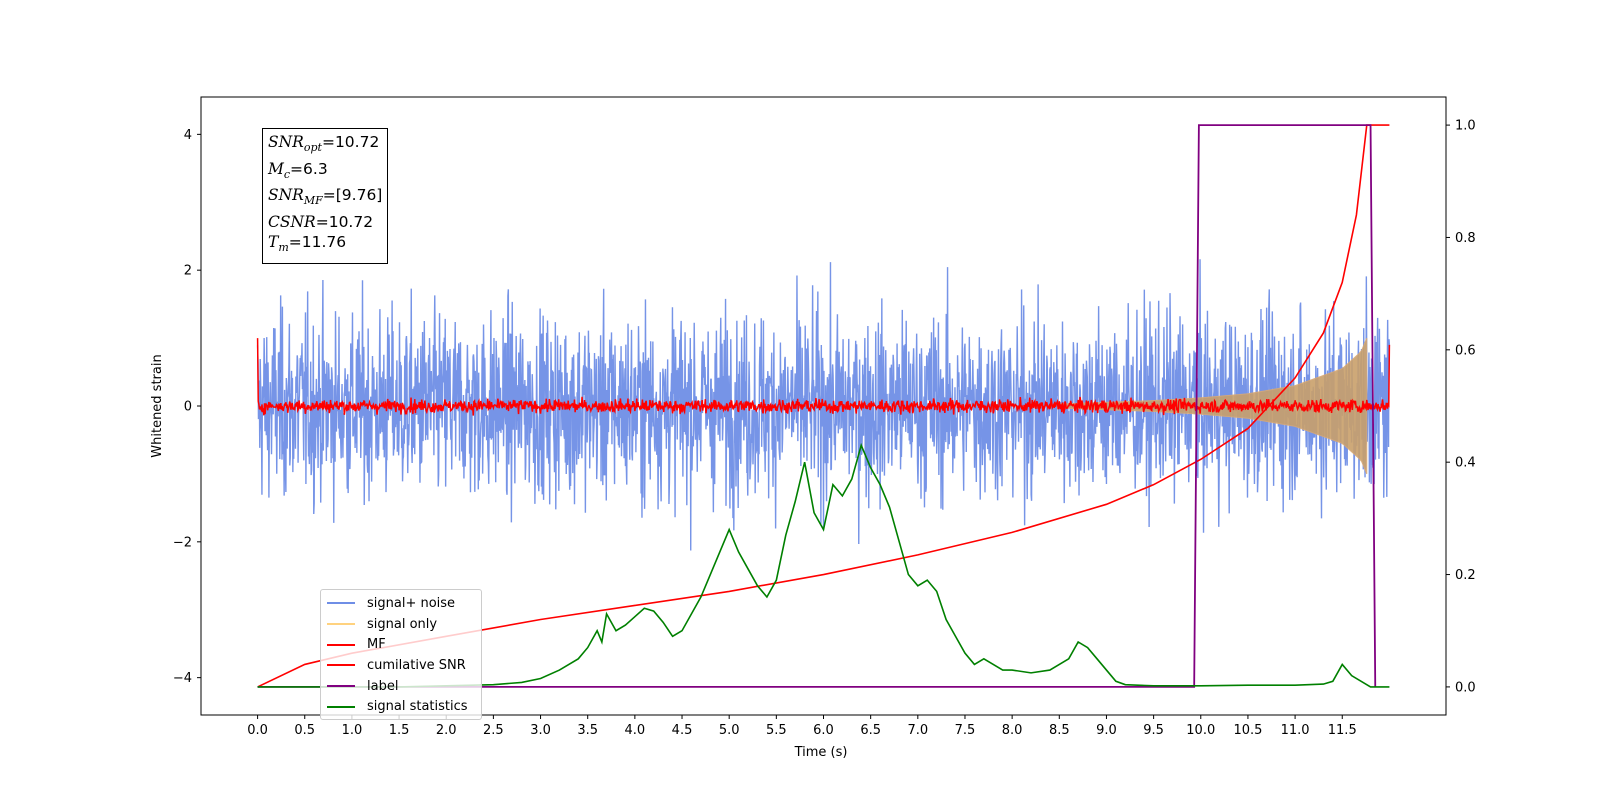 This screenshot has width=1600, height=800. I want to click on x-tick-label: 1.0, so click(352, 730).